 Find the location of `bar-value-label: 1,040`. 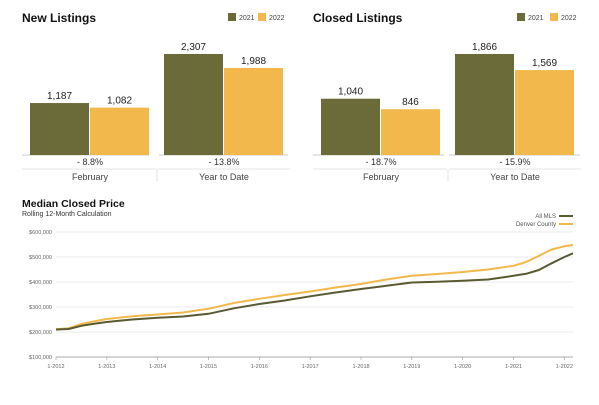

bar-value-label: 1,040 is located at coordinates (350, 92).